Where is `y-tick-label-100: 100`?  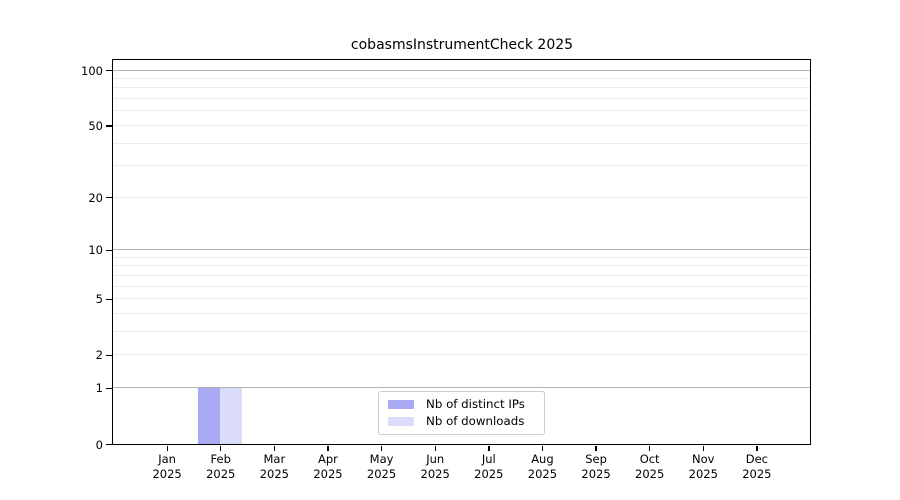
y-tick-label-100: 100 is located at coordinates (92, 70).